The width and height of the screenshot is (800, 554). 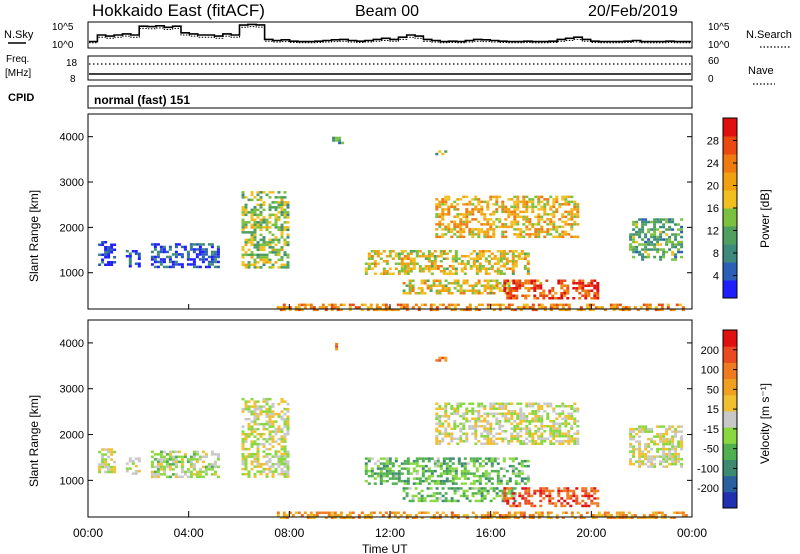 I want to click on freq-tick-top: 18, so click(x=72, y=63).